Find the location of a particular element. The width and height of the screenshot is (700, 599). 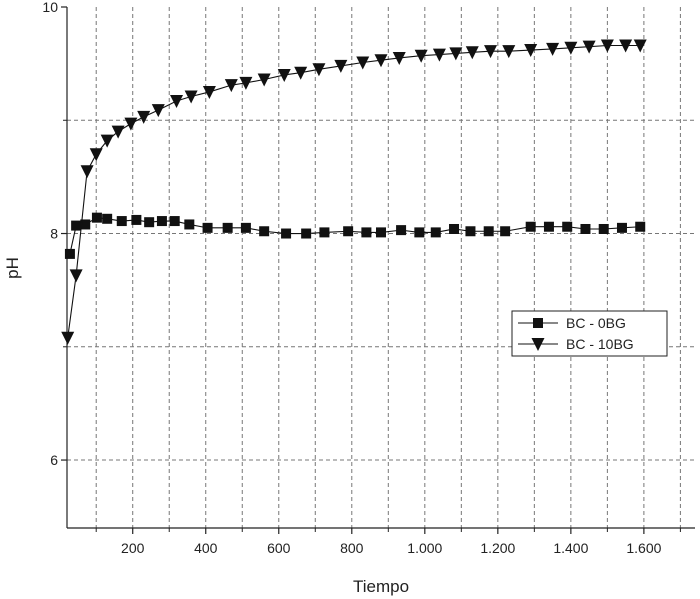

x-tick-label: 400 is located at coordinates (206, 548).